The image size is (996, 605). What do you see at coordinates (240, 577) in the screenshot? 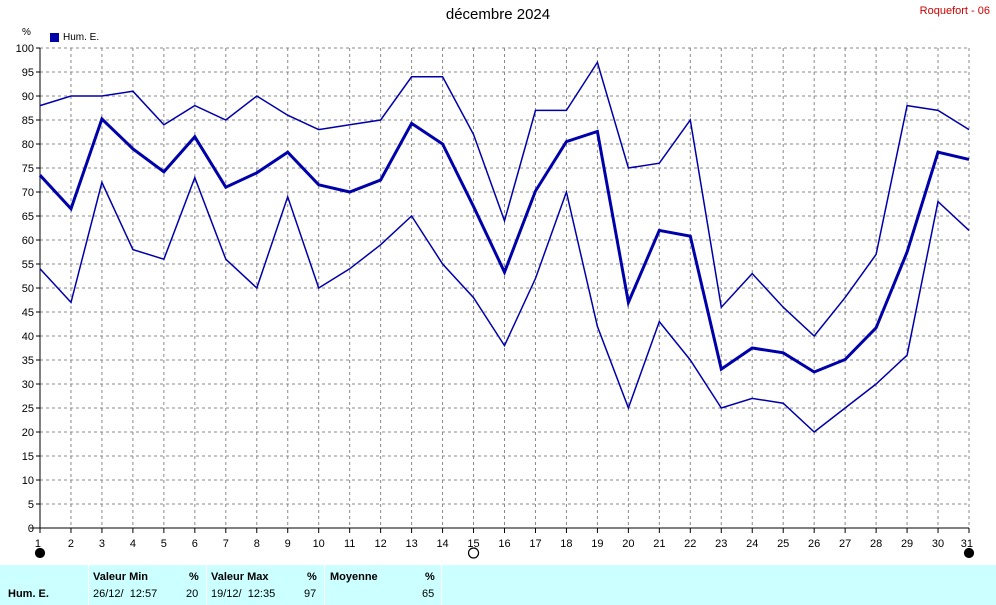
I see `max-label: Valeur Max` at bounding box center [240, 577].